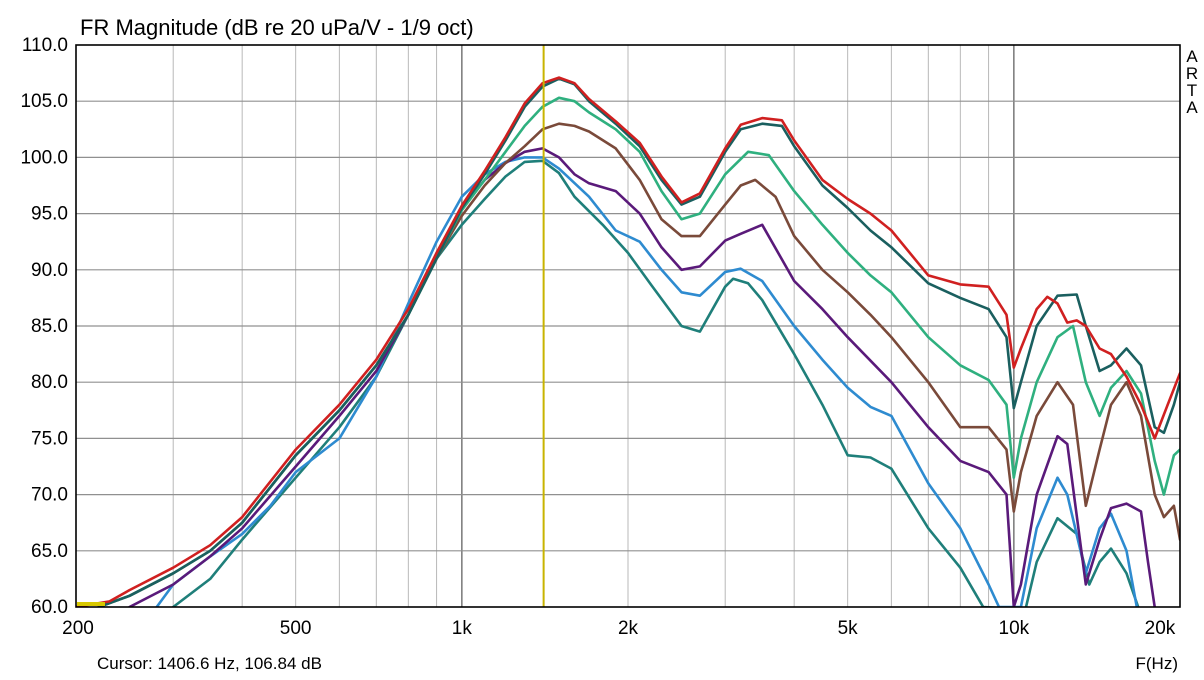  Describe the element at coordinates (49, 551) in the screenshot. I see `y-tick-label: 65.0` at that location.